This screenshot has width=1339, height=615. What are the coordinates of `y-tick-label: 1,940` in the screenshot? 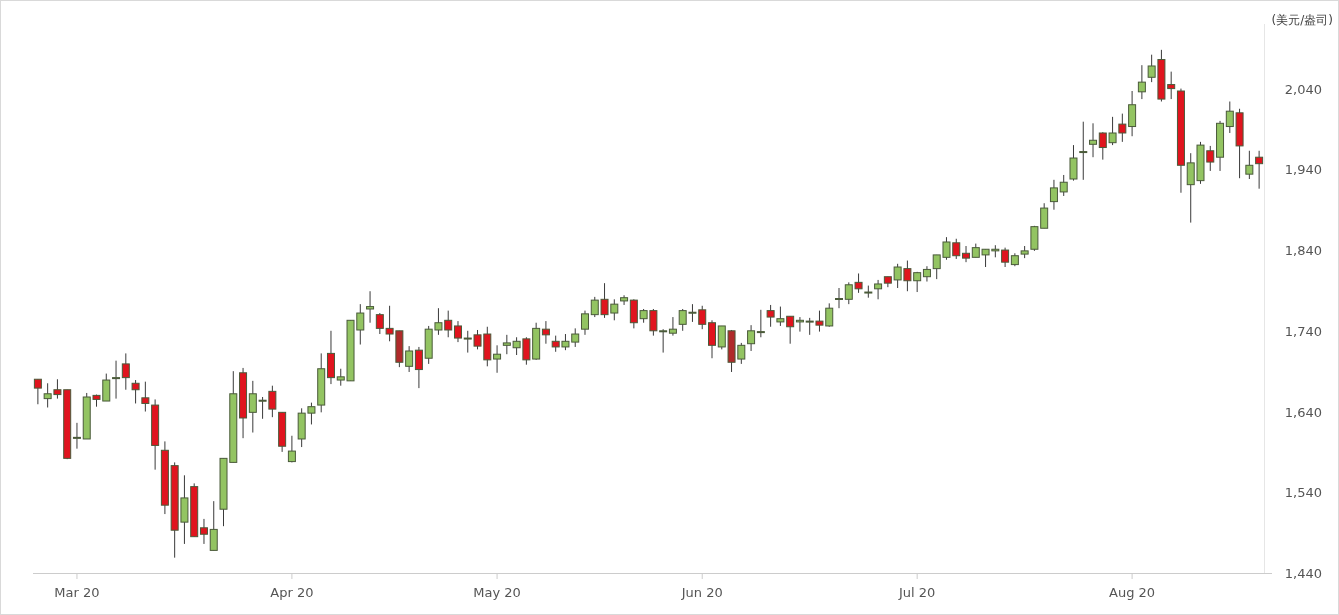 It's located at (1303, 170).